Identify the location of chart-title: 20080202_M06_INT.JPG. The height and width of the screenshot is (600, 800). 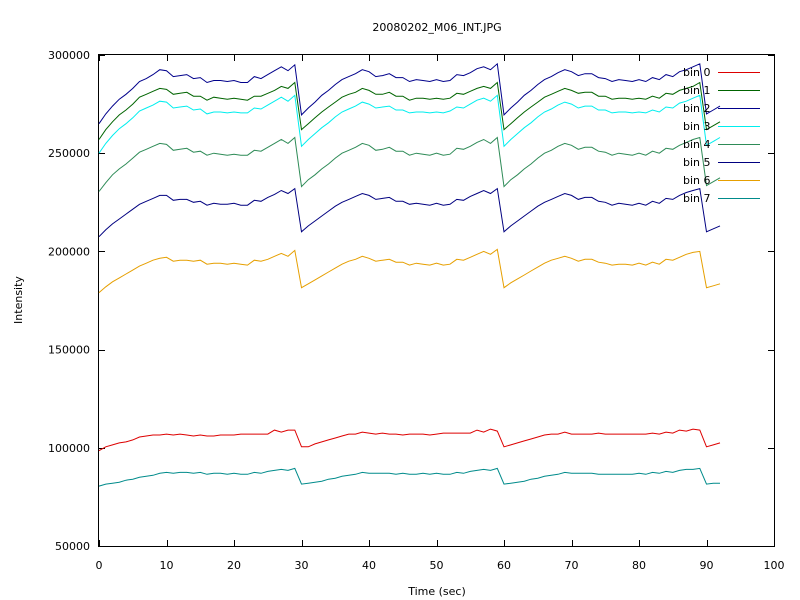
(436, 27).